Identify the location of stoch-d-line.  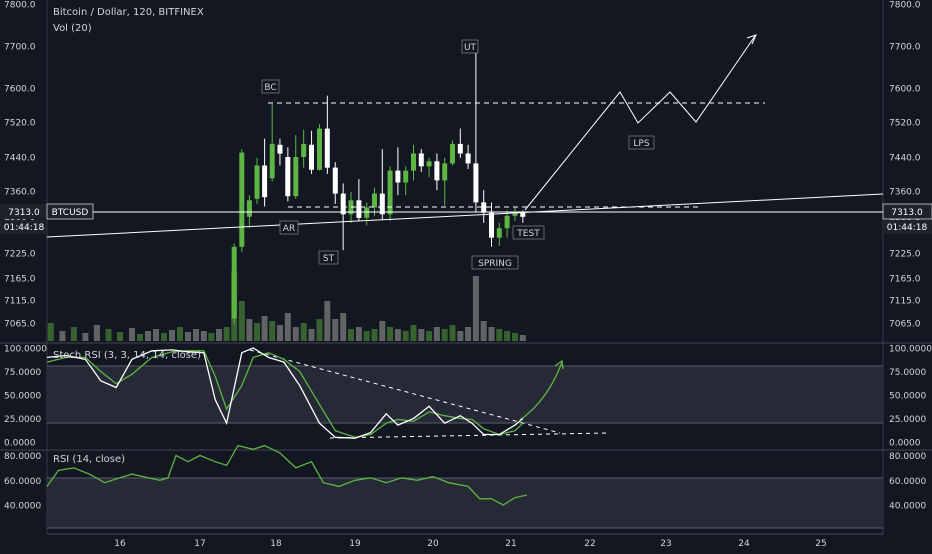
(285, 394).